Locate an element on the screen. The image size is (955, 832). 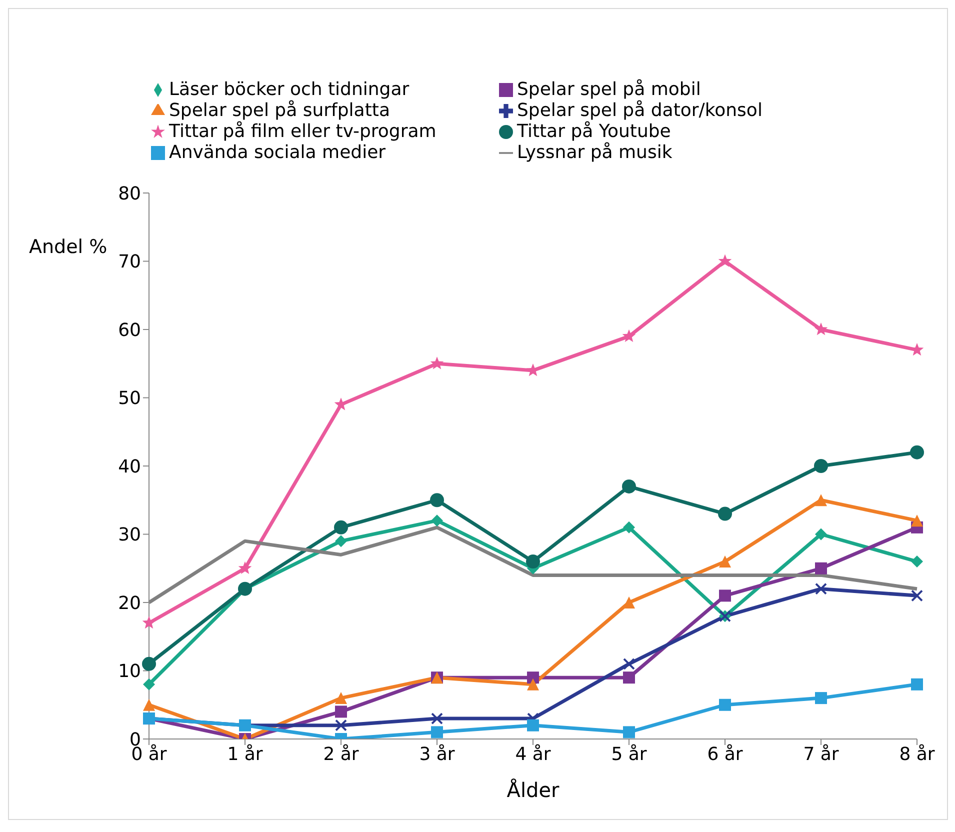
x-tick-label: 3 år is located at coordinates (437, 754).